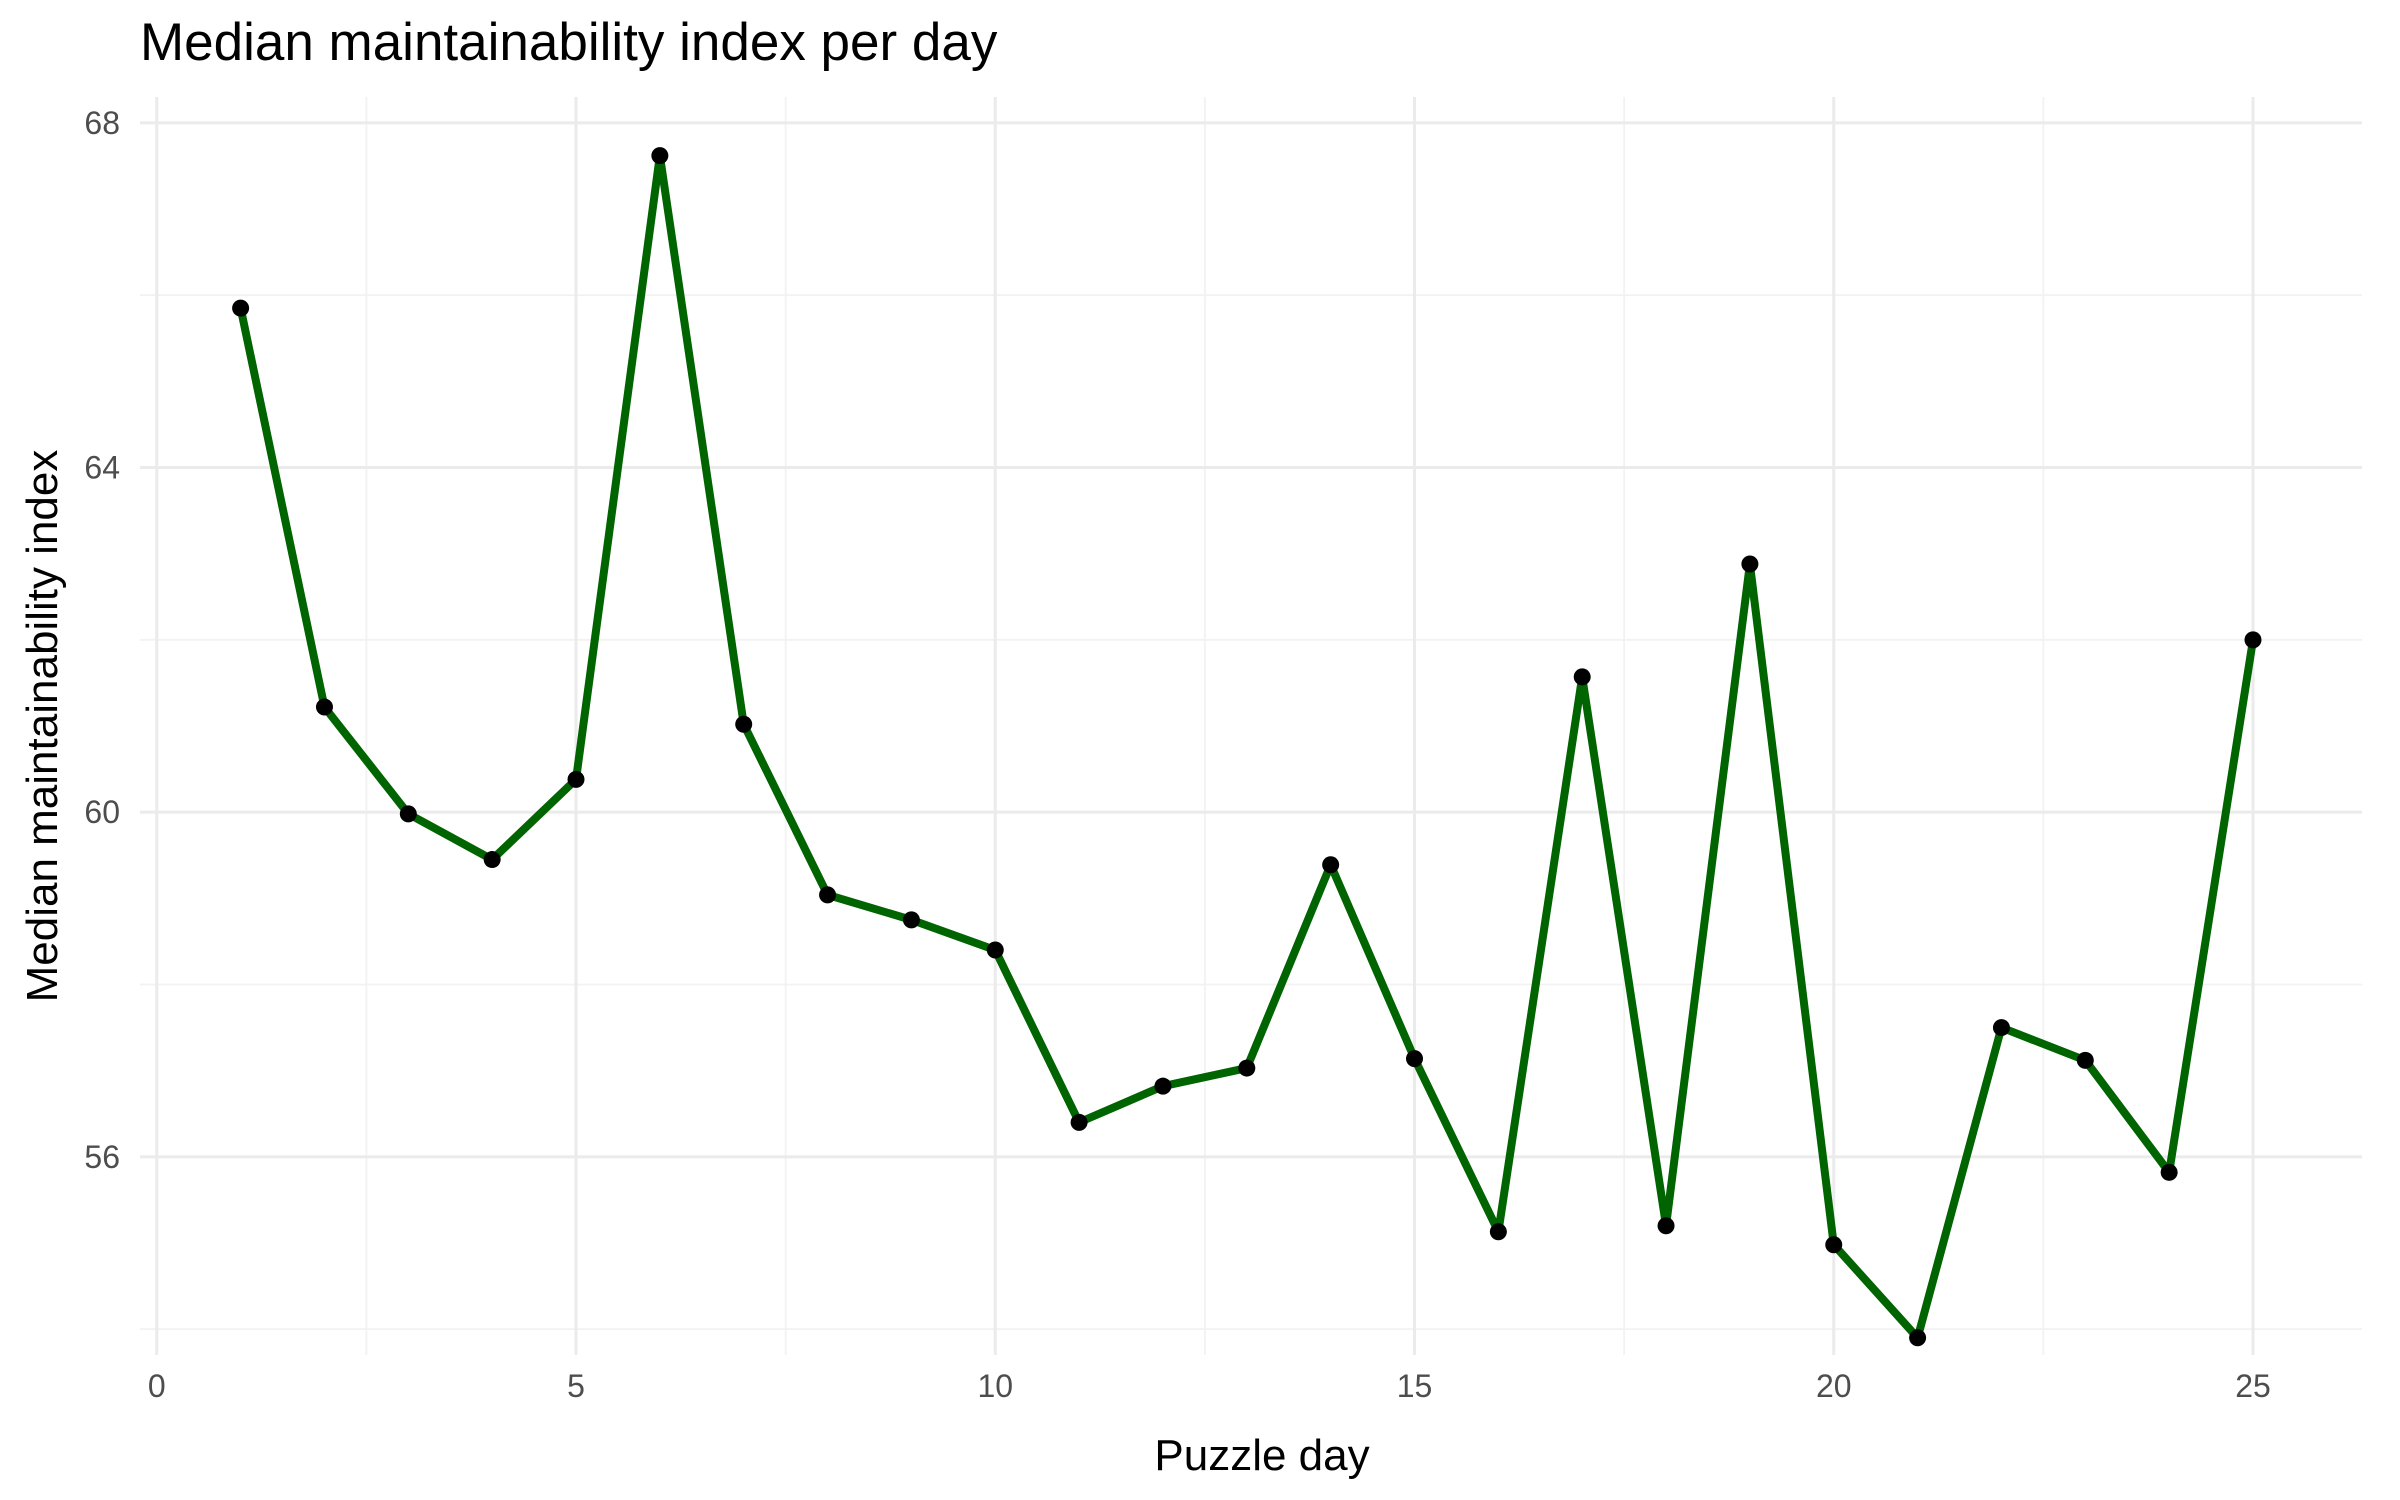 The height and width of the screenshot is (1500, 2400). I want to click on x-axis-tick-labels: 0 5 10 15 20 25, so click(1209, 1386).